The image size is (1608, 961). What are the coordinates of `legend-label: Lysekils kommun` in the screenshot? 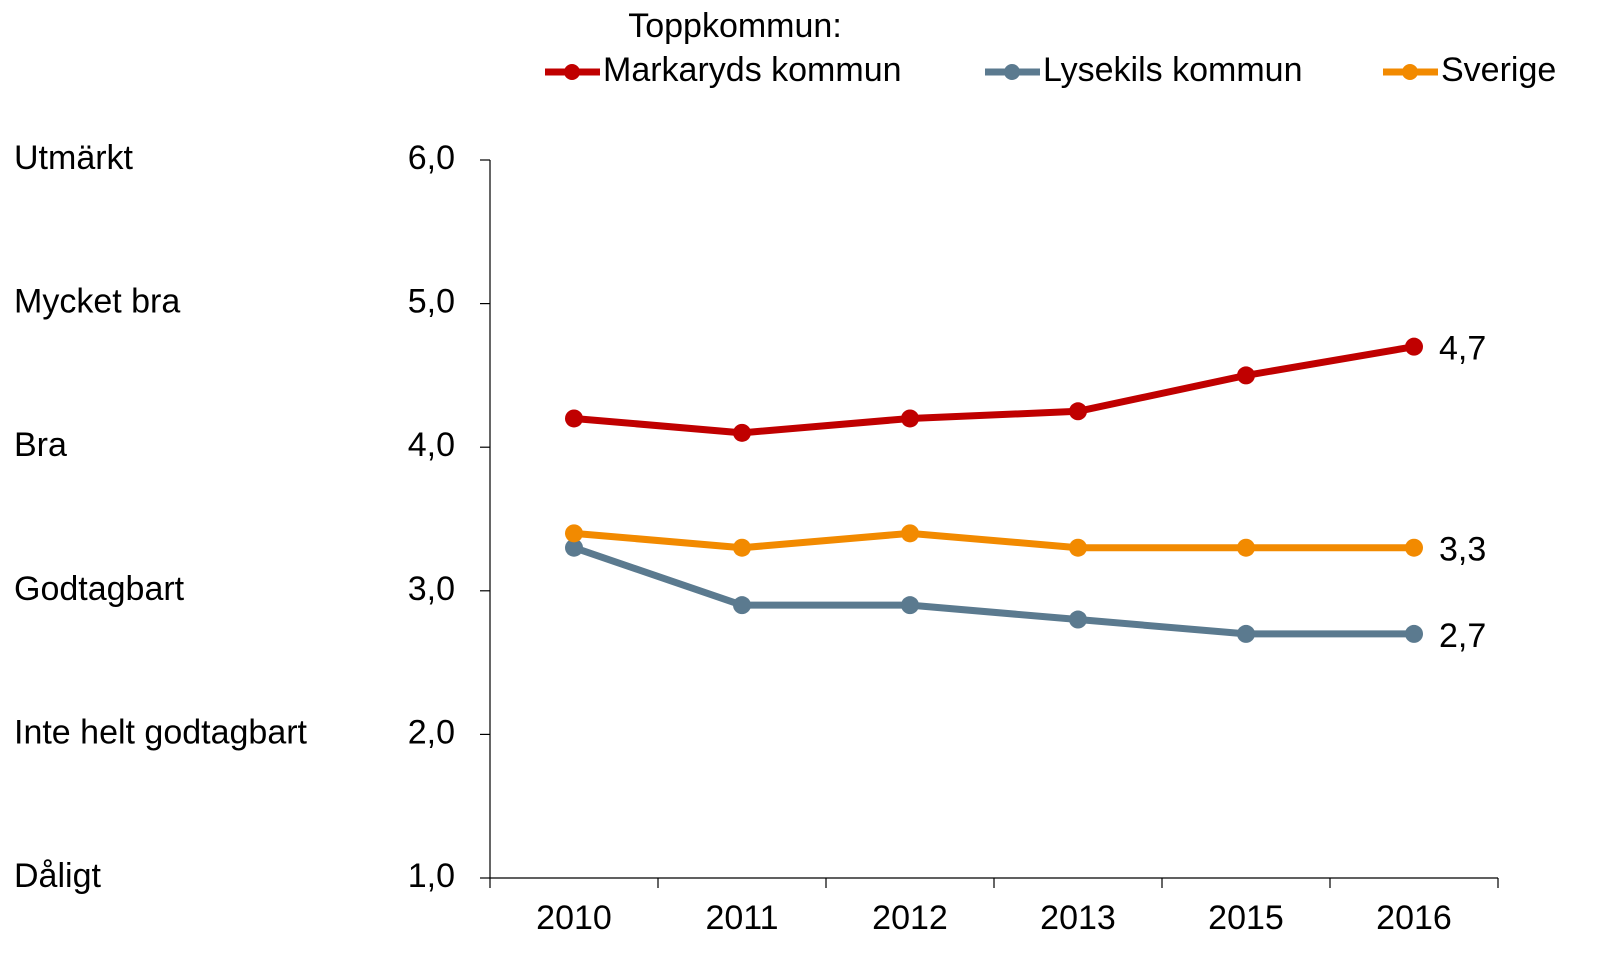 It's located at (1172, 70).